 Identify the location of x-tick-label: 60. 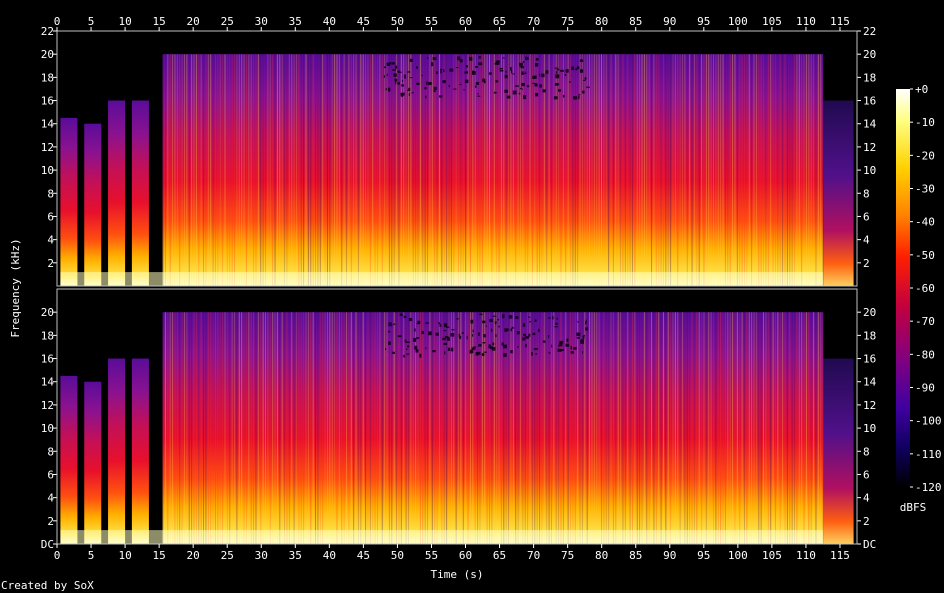
(465, 21).